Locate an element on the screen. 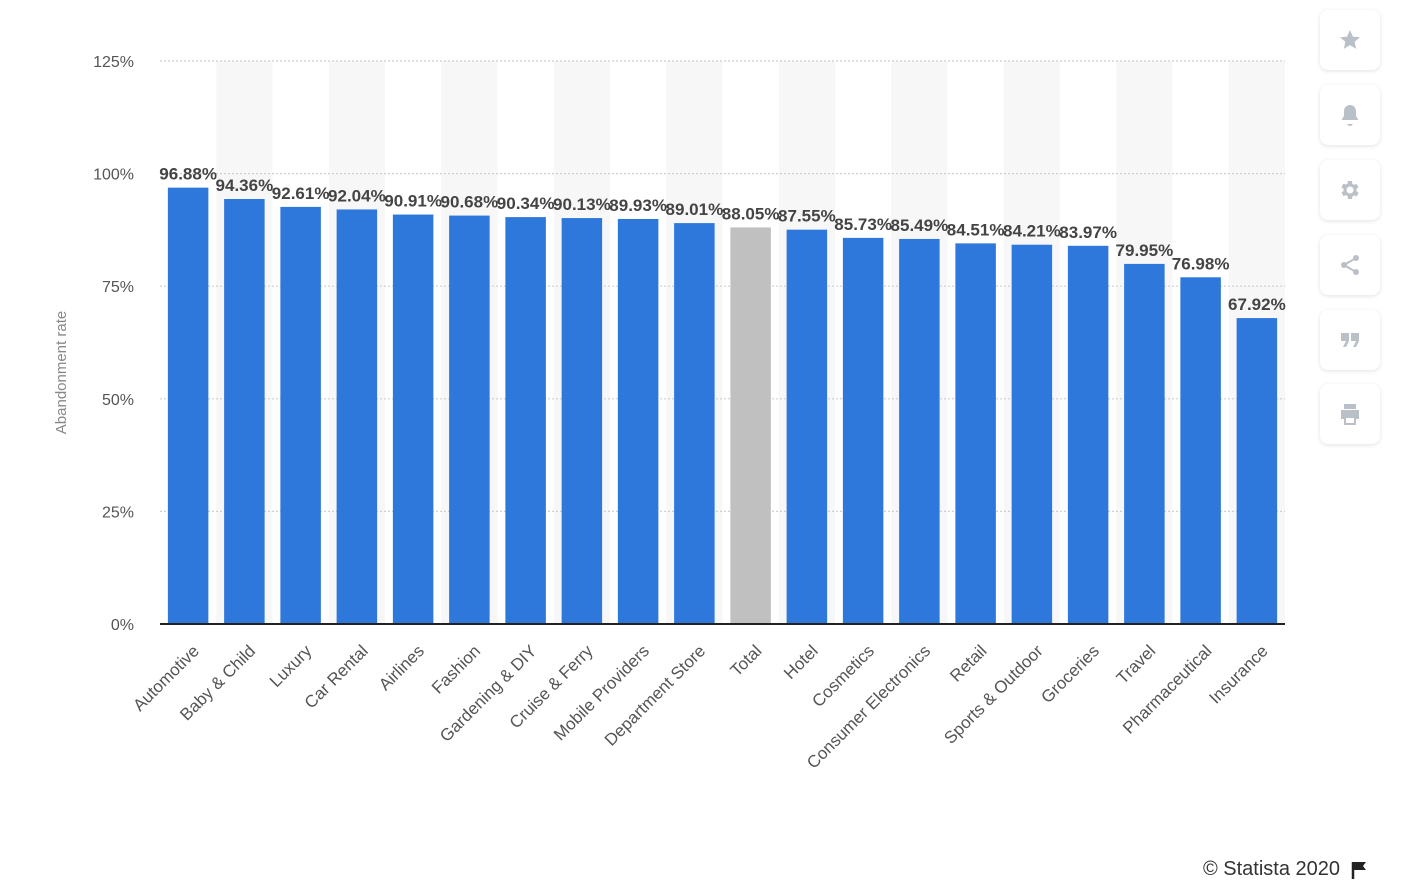 Image resolution: width=1406 pixels, height=896 pixels. data-label: 90.91% is located at coordinates (413, 201).